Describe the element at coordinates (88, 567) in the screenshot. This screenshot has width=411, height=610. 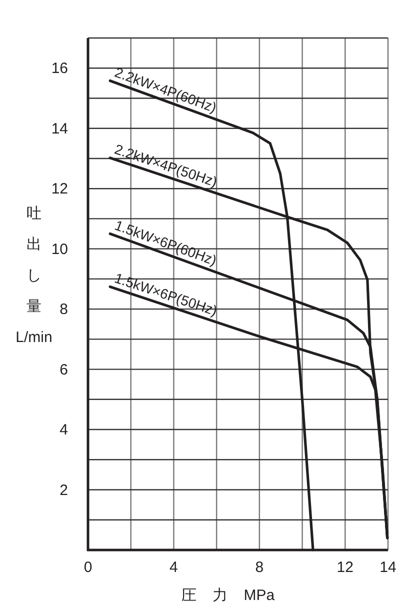
I see `x-tick-label: 0` at that location.